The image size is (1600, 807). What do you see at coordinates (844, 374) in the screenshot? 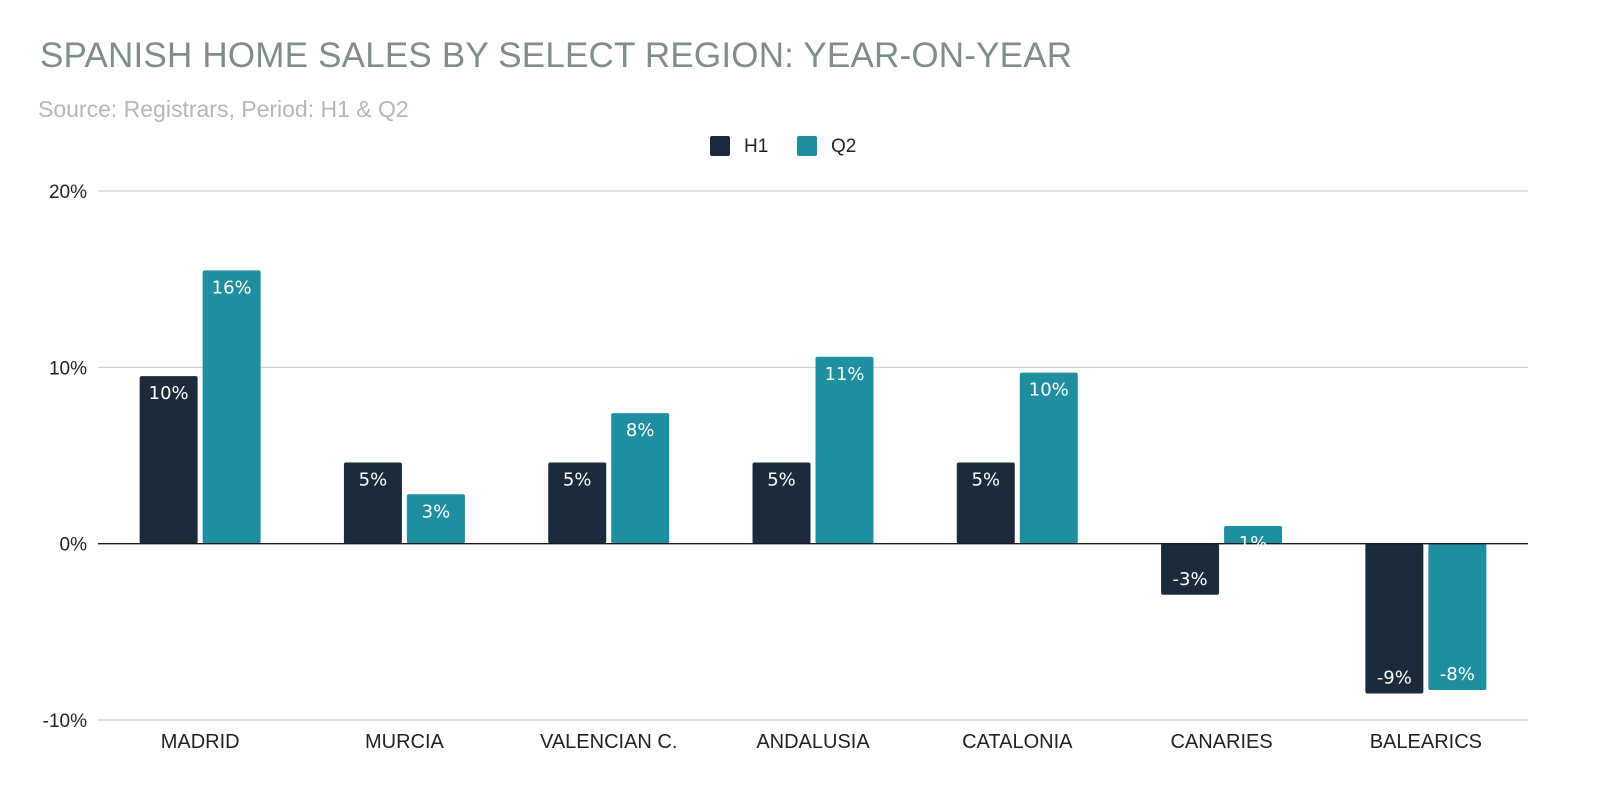
I see `data-label-q2-andalusia: 11%` at bounding box center [844, 374].